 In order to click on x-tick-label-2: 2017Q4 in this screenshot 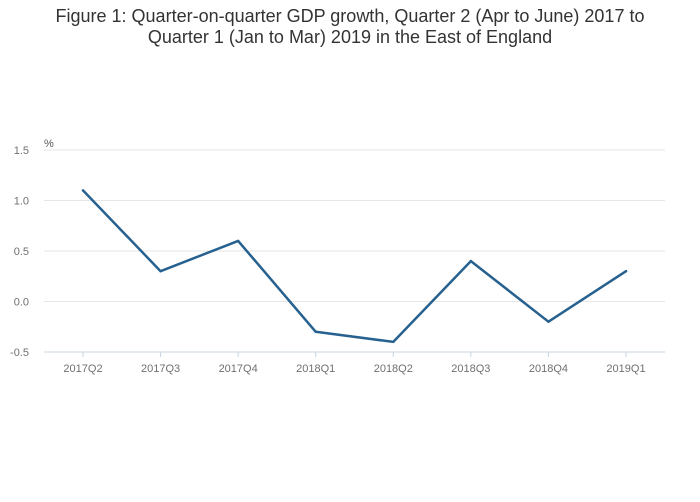, I will do `click(238, 369)`.